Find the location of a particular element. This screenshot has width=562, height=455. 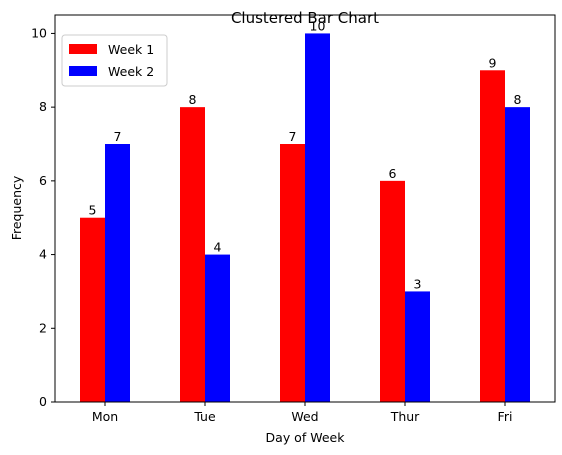

y-axis-label: Frequency is located at coordinates (16, 207).